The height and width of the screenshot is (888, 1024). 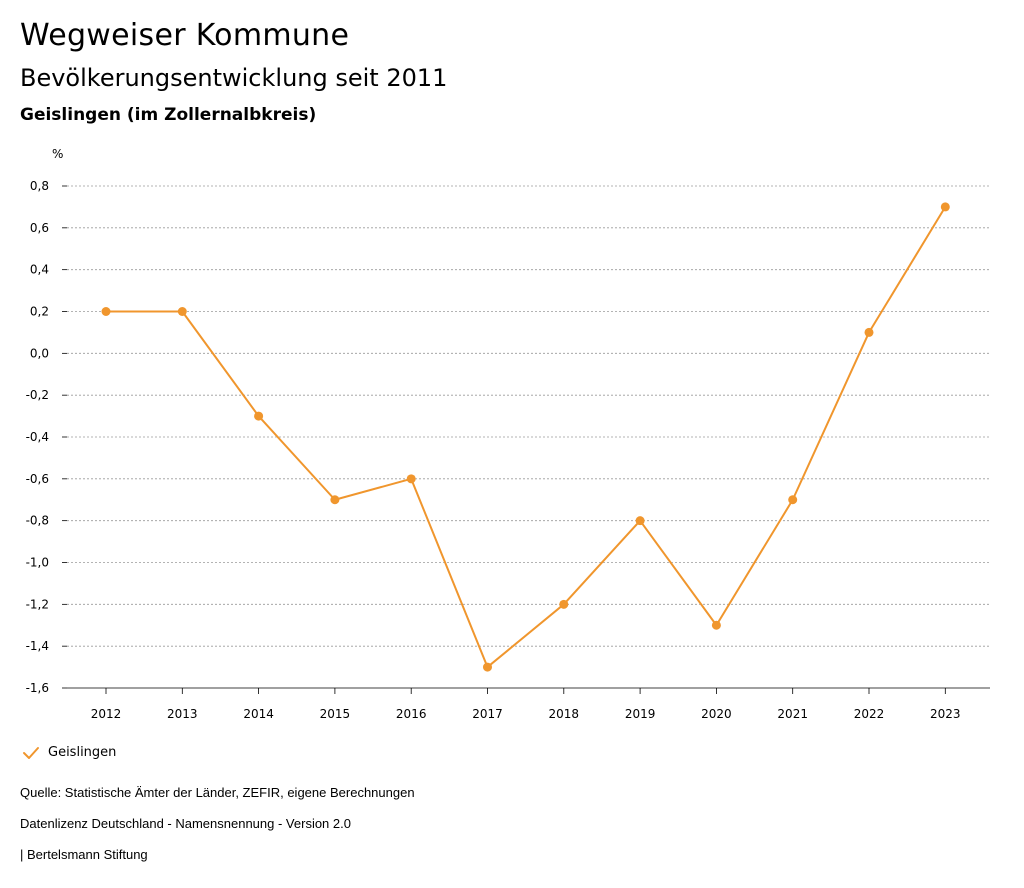 What do you see at coordinates (37, 479) in the screenshot?
I see `y-tick-label: -0,6` at bounding box center [37, 479].